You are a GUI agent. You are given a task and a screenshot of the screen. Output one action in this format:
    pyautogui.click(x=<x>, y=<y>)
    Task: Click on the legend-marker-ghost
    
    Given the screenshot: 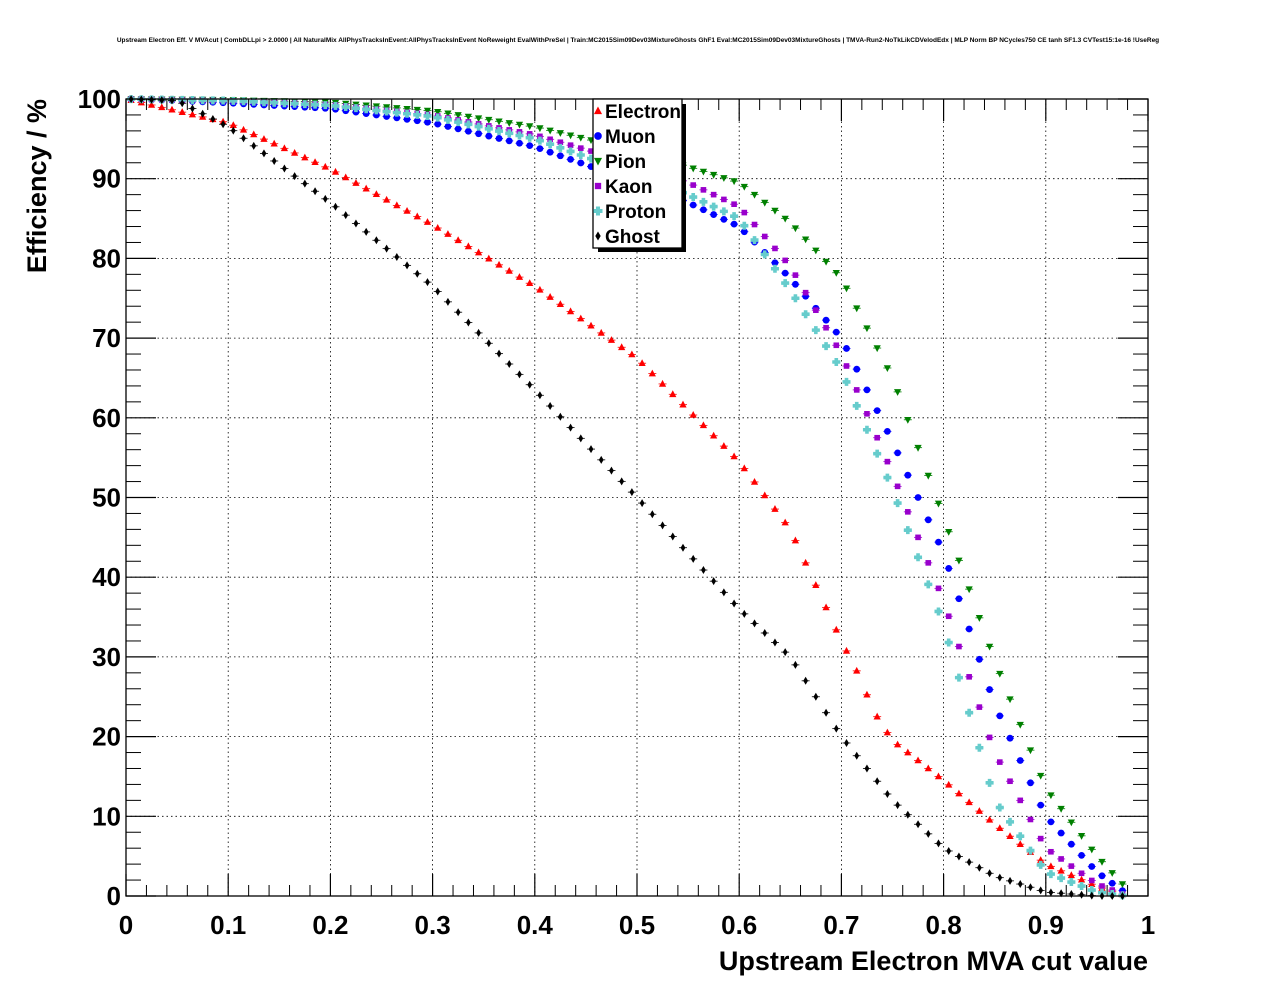 What is the action you would take?
    pyautogui.click(x=598, y=236)
    